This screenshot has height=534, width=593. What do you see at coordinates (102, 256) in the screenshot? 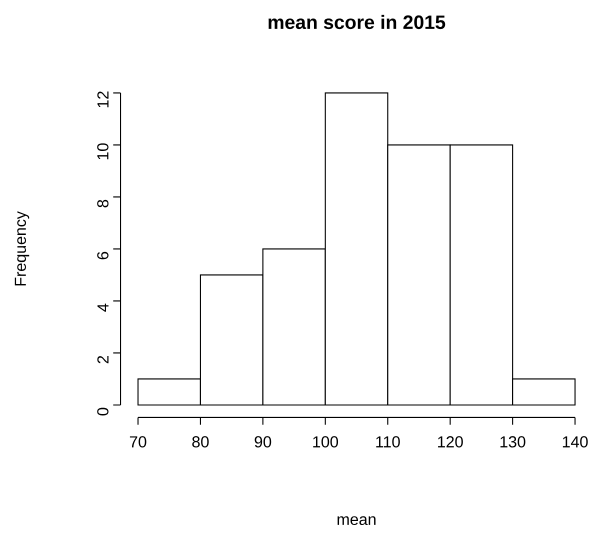
I see `y-tick-label: 6` at bounding box center [102, 256].